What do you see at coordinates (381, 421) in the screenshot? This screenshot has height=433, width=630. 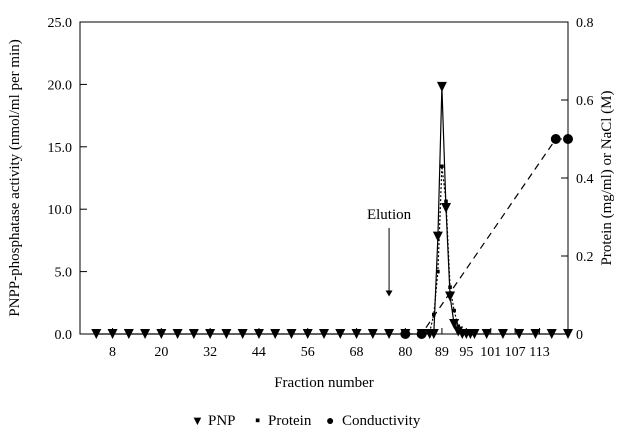 I see `legend-conductivity-label: Conductivity` at bounding box center [381, 421].